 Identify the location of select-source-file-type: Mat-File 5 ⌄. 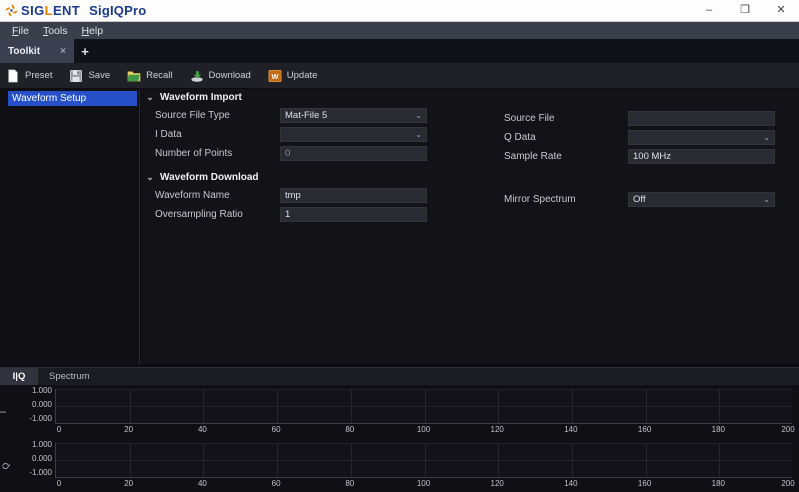
(353, 115).